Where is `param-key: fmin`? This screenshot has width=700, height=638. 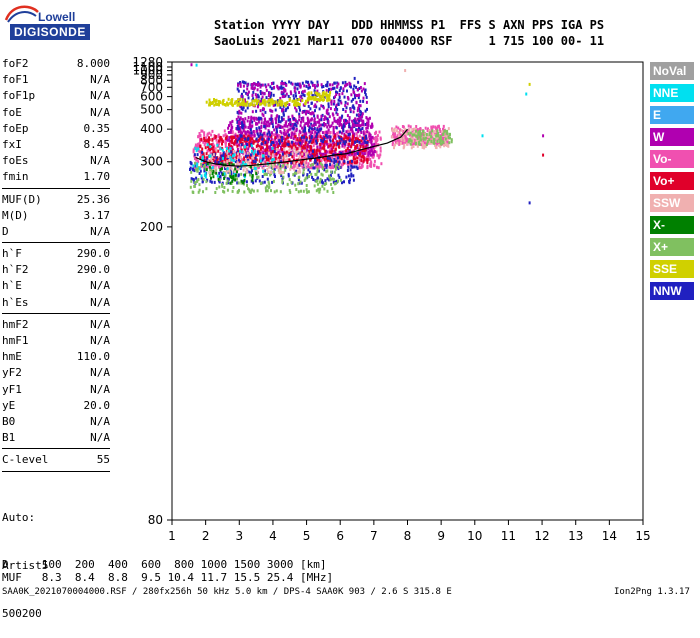 param-key: fmin is located at coordinates (15, 177).